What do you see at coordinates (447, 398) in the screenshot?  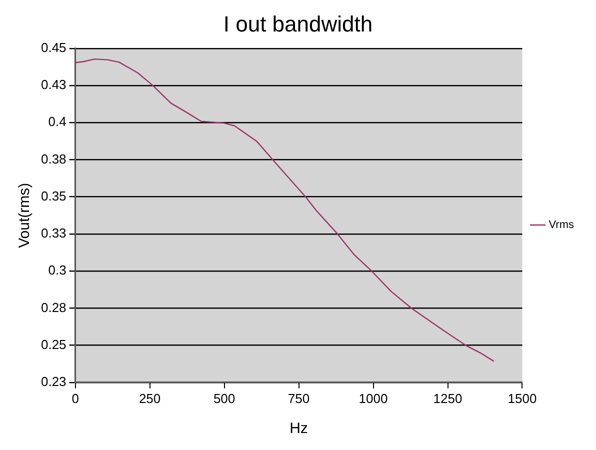 I see `x-tick-label: 1250` at bounding box center [447, 398].